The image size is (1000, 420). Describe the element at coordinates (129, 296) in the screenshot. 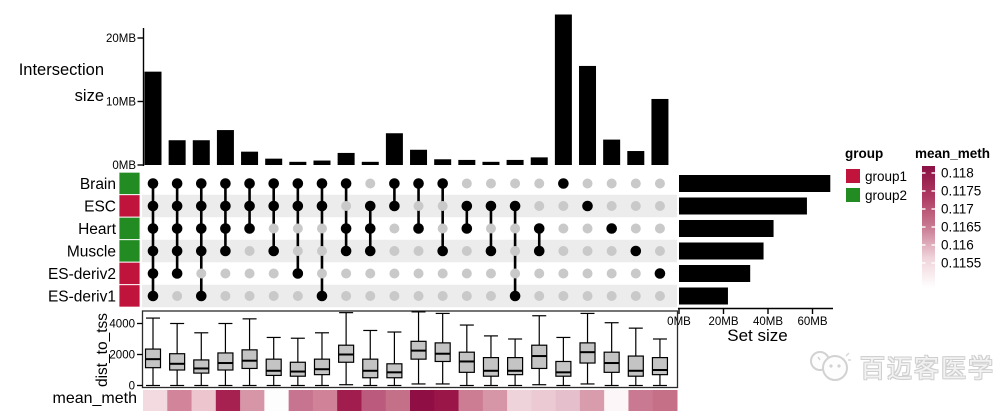

I see `set-group-swatch` at that location.